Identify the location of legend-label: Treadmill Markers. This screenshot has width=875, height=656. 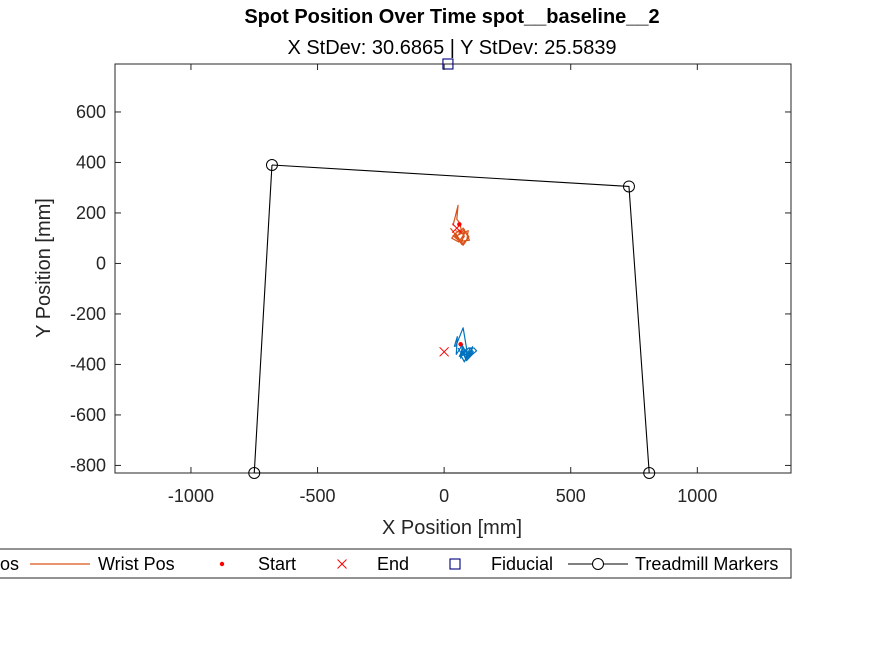
(706, 564).